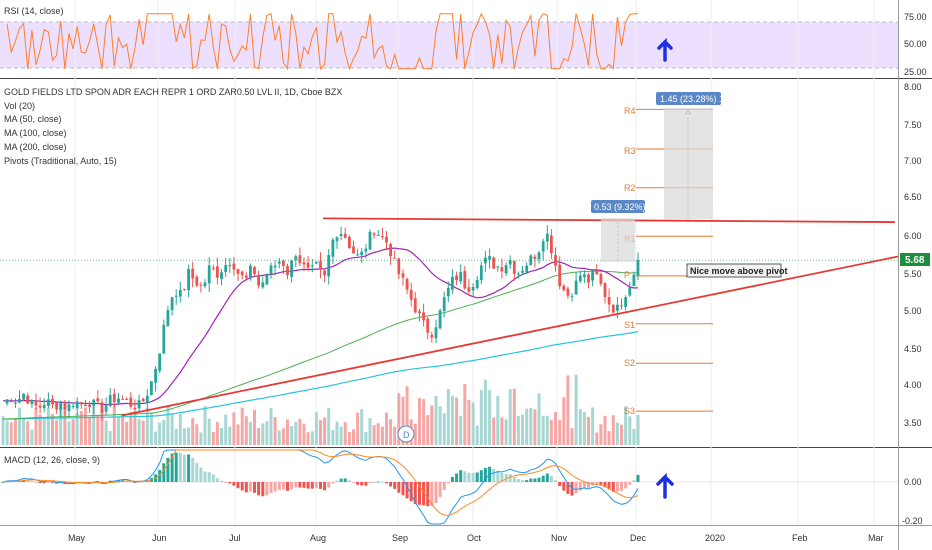  Describe the element at coordinates (629, 363) in the screenshot. I see `pivot-label-s2: S2` at that location.